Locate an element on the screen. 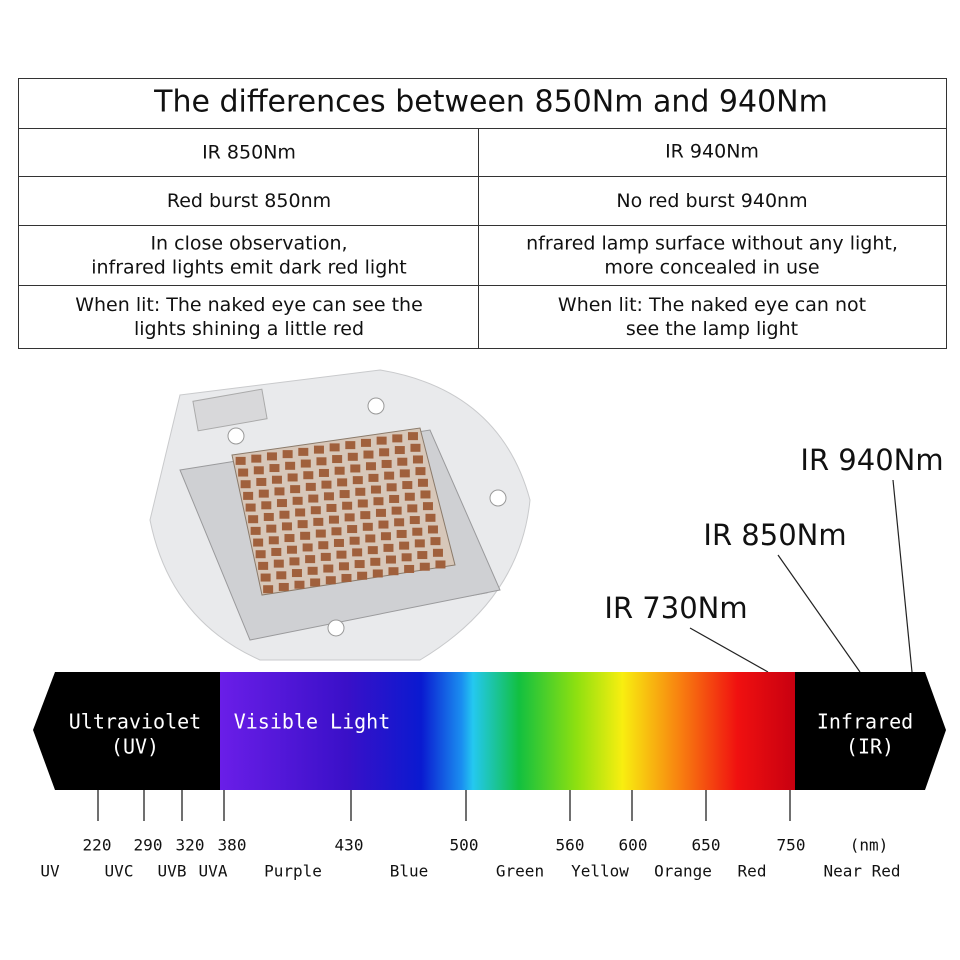 The width and height of the screenshot is (960, 960). band-label: Near Red is located at coordinates (861, 871).